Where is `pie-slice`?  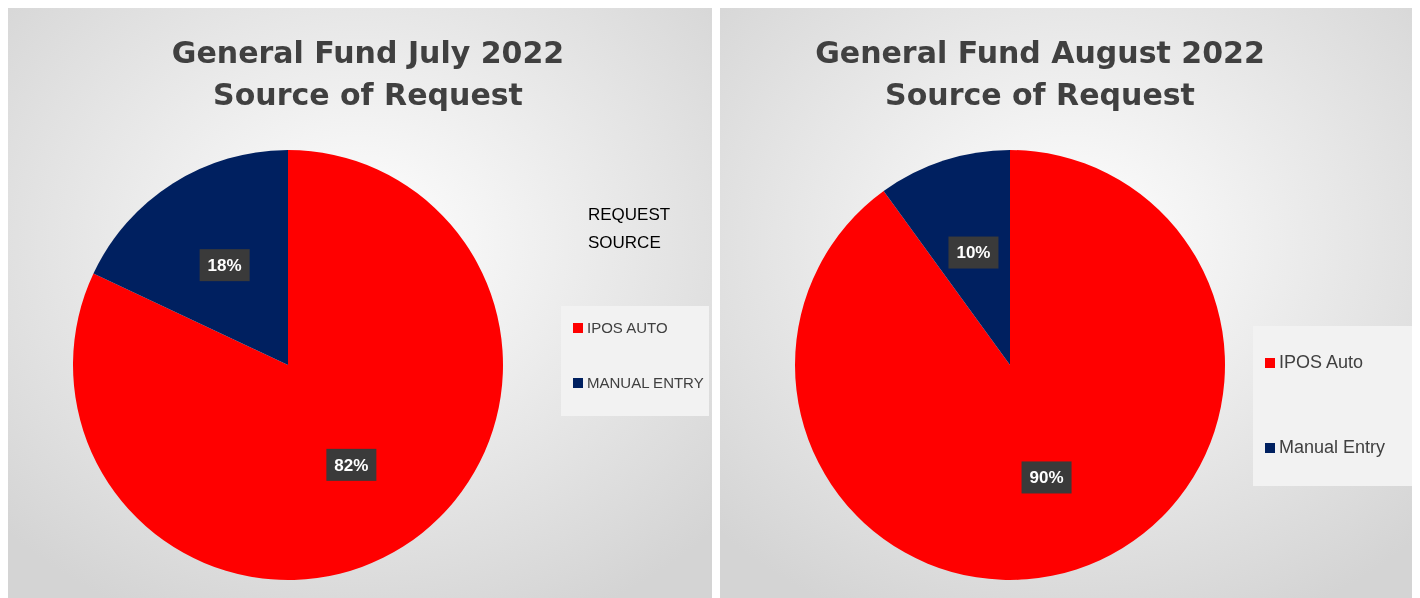 pie-slice is located at coordinates (190, 257).